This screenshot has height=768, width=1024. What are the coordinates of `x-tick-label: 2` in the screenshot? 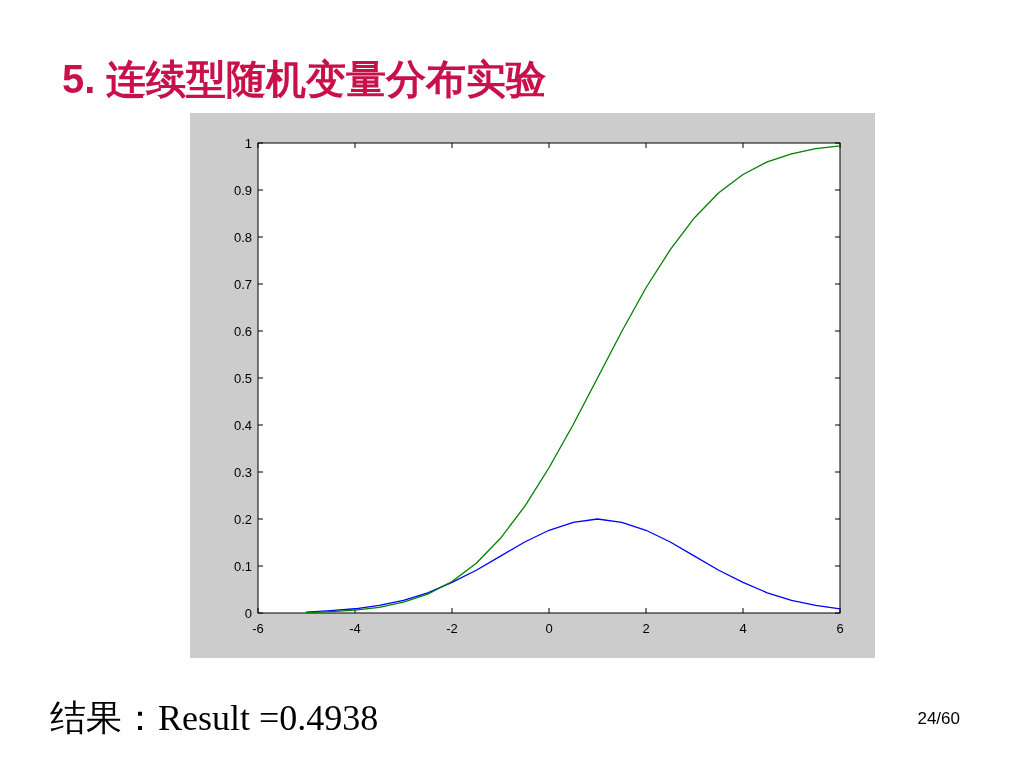 It's located at (646, 628).